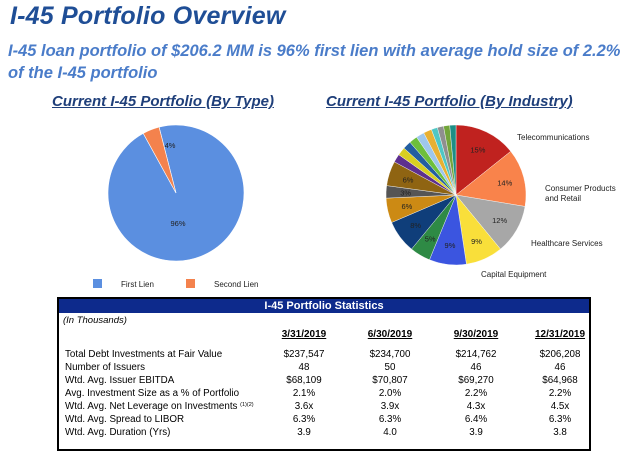 The height and width of the screenshot is (451, 640). I want to click on row-label: Wtd. Avg. Spread to LIBOR, so click(125, 419).